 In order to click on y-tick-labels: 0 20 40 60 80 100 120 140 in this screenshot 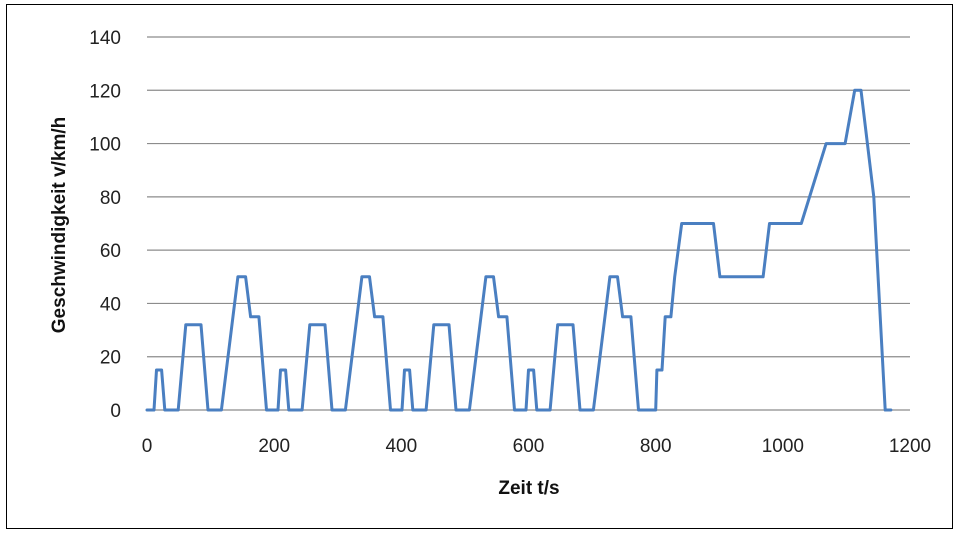, I will do `click(105, 225)`.